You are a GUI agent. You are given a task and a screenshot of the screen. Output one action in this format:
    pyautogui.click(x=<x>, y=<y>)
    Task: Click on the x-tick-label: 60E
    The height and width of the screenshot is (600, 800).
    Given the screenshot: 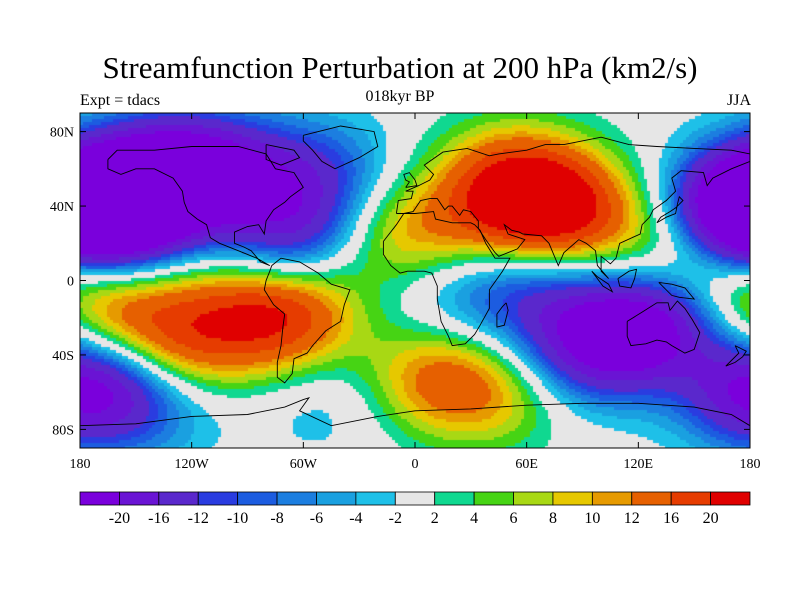 What is the action you would take?
    pyautogui.click(x=526, y=464)
    